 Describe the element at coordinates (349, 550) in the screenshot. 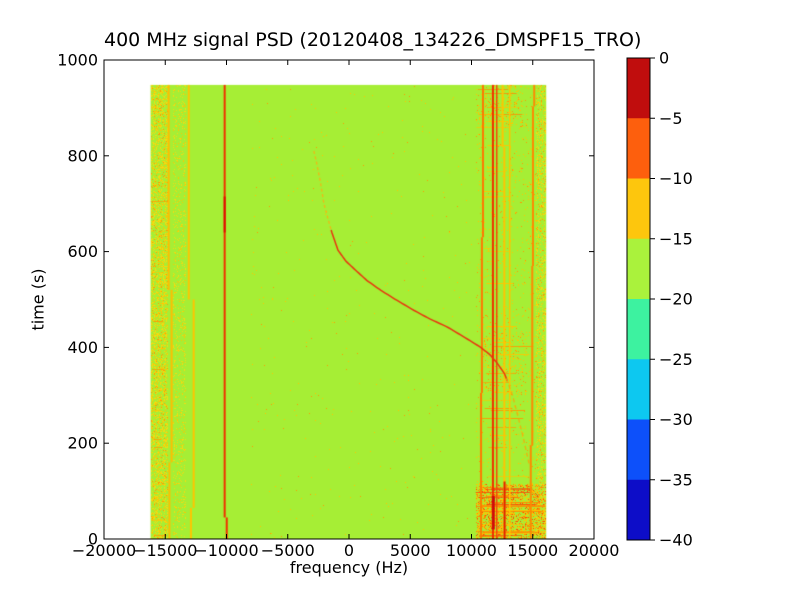

I see `x-tick-label: 0` at that location.